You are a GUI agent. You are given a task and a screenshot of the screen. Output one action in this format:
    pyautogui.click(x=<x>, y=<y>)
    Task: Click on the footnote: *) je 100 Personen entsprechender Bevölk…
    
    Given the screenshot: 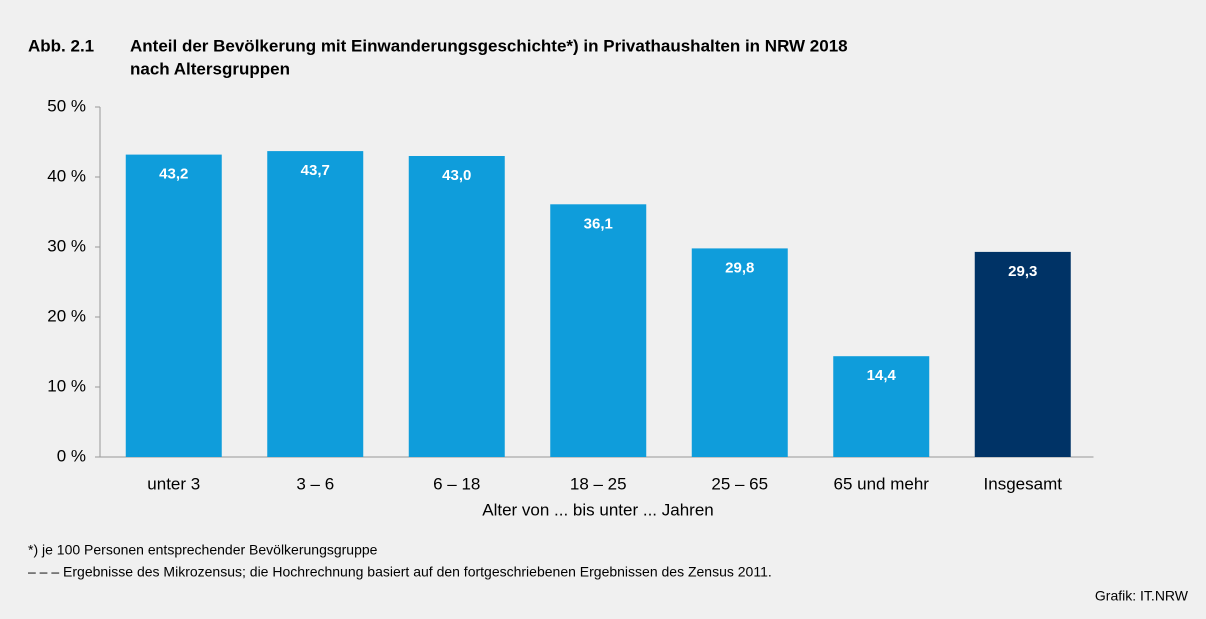 What is the action you would take?
    pyautogui.click(x=203, y=550)
    